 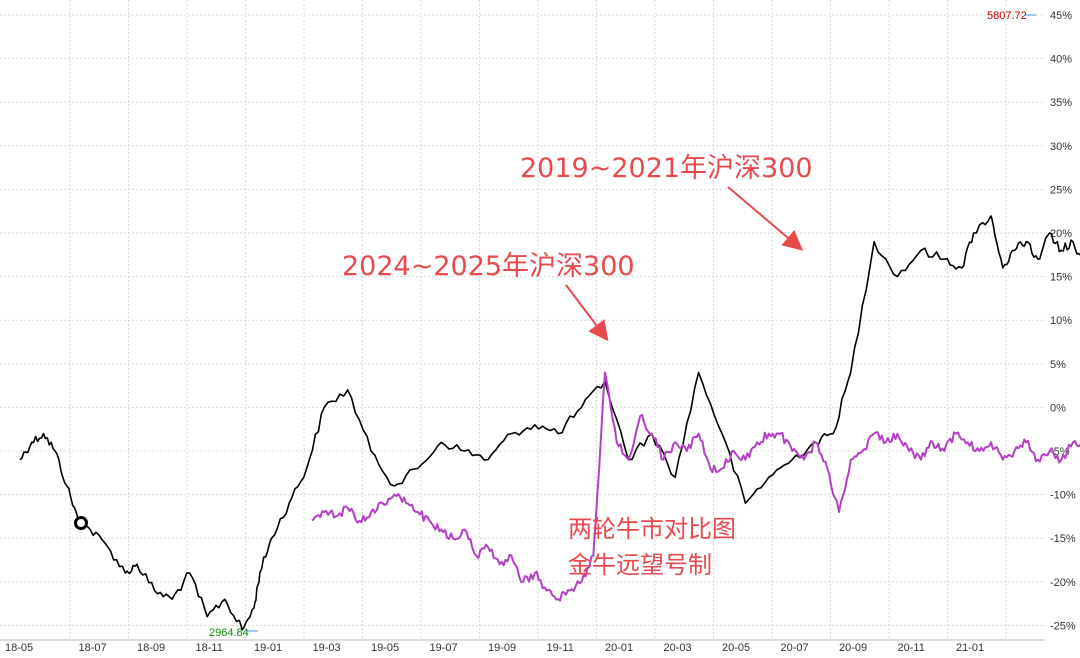 What do you see at coordinates (1063, 539) in the screenshot?
I see `y-tick-label: -15%` at bounding box center [1063, 539].